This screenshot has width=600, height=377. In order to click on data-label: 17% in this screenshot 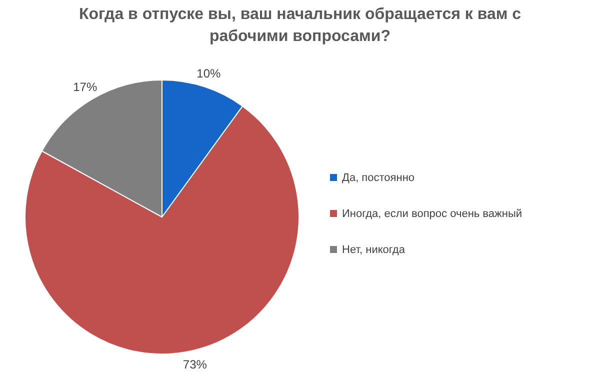, I will do `click(85, 87)`.